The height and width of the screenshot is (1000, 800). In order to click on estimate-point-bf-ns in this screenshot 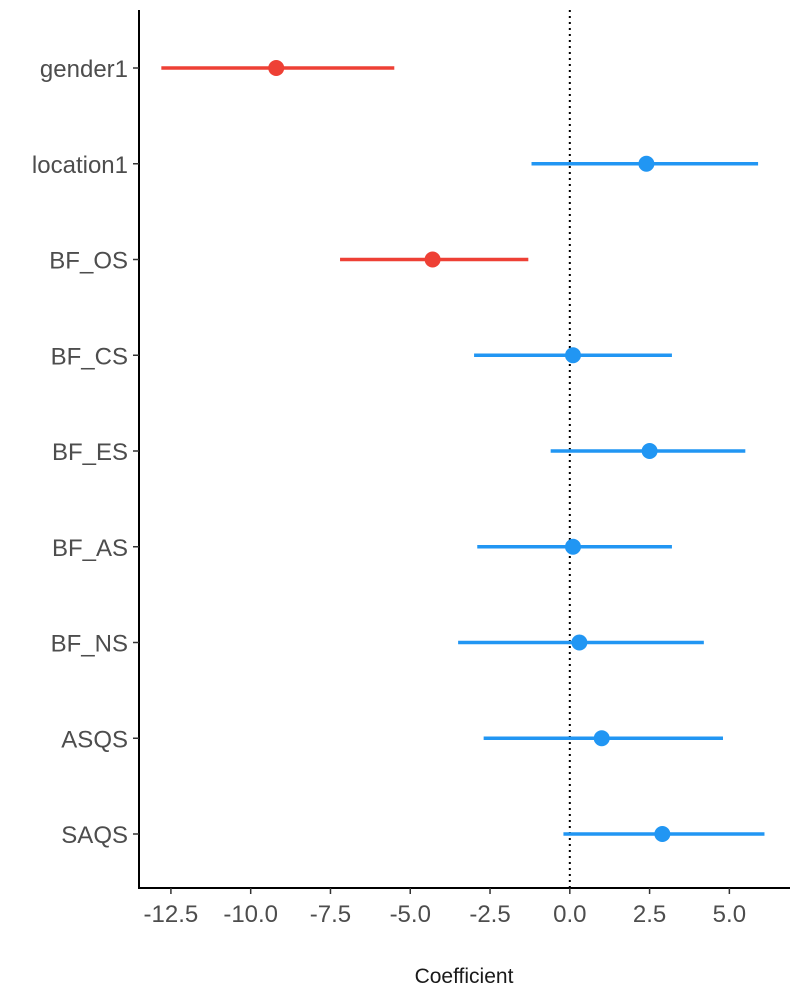, I will do `click(579, 642)`.